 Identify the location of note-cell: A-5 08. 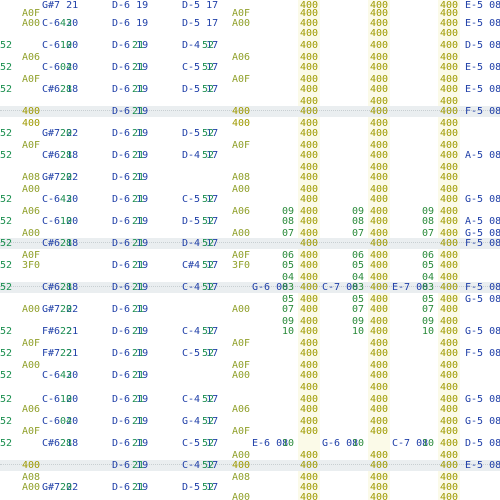
(482, 221).